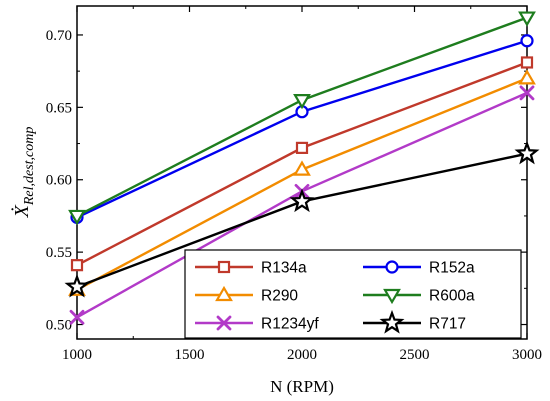 The height and width of the screenshot is (401, 550). What do you see at coordinates (190, 355) in the screenshot?
I see `x-tick-label: 1500` at bounding box center [190, 355].